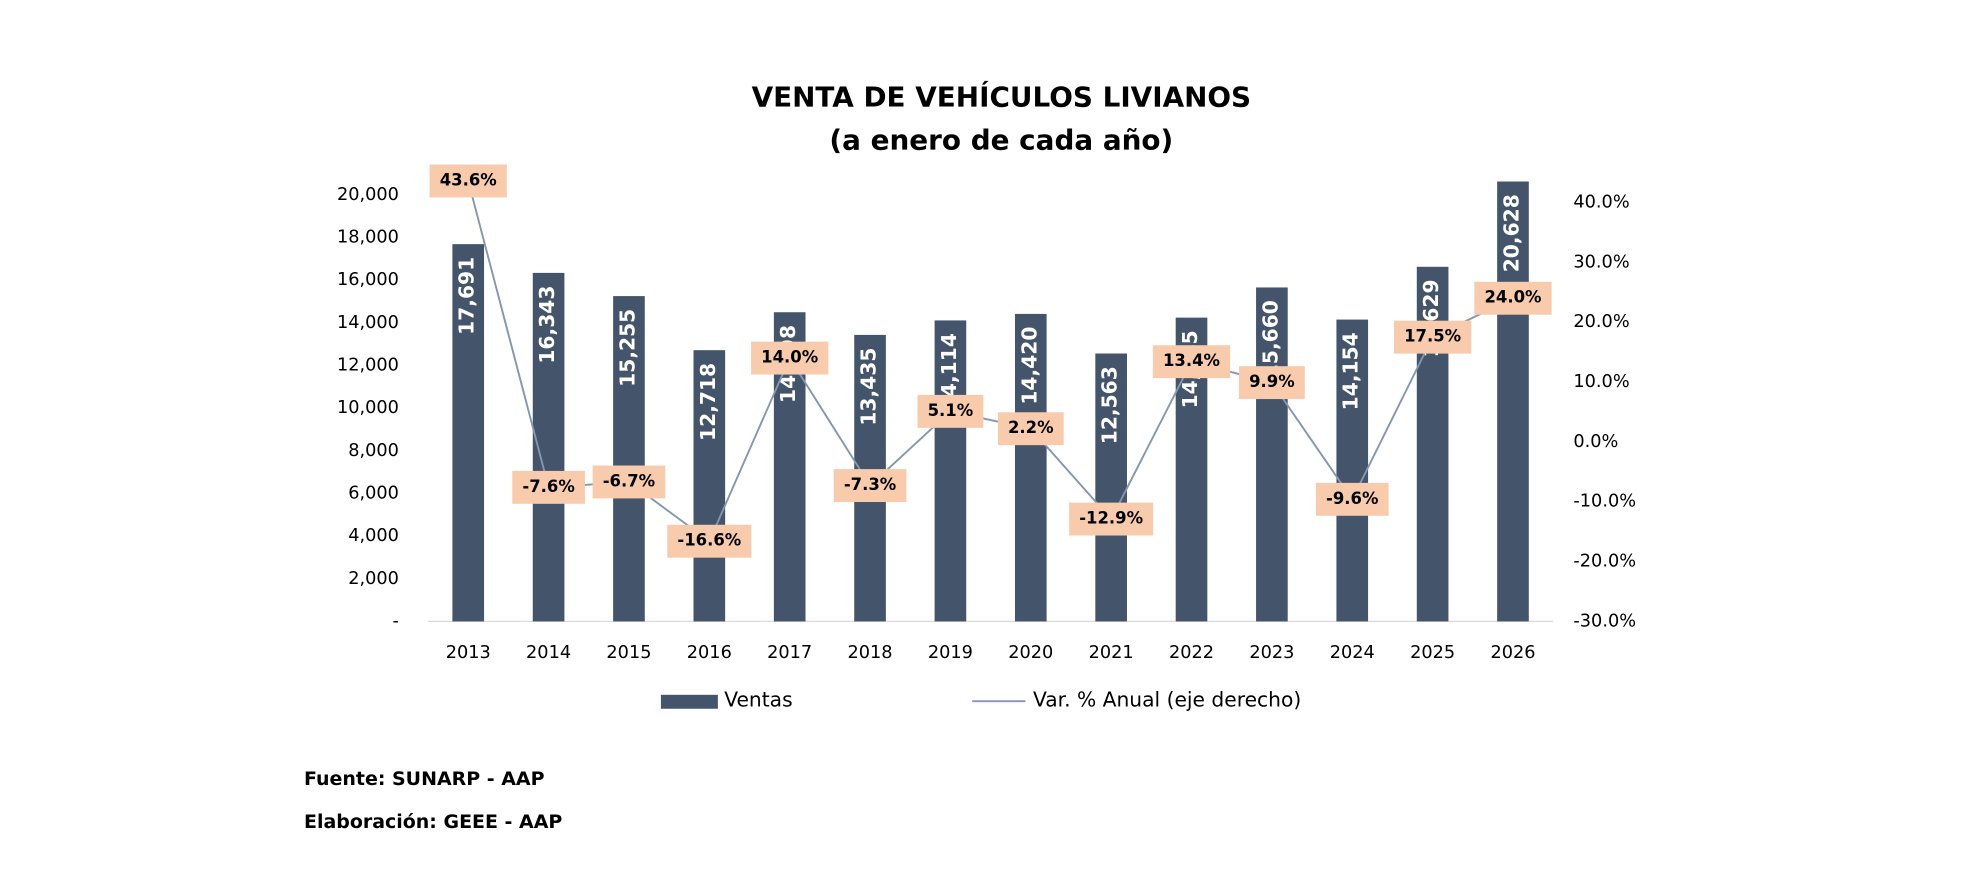  Describe the element at coordinates (1167, 700) in the screenshot. I see `legend-label: Var. % Anual (eje derecho)` at that location.